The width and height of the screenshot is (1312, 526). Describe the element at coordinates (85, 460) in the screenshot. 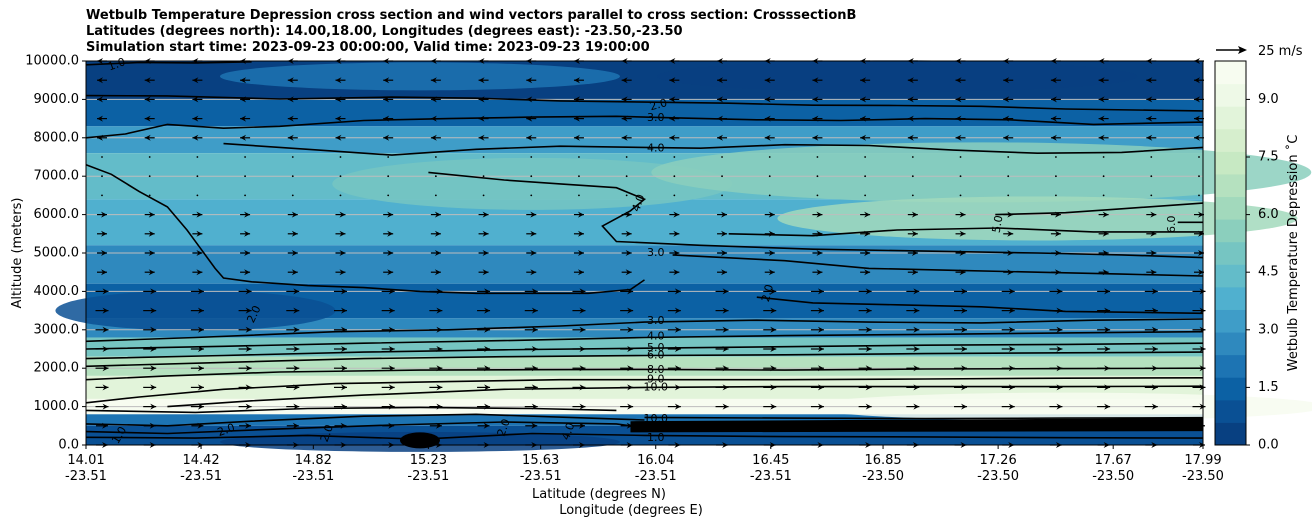

I see `x-tick-label-lat: 14.01` at that location.